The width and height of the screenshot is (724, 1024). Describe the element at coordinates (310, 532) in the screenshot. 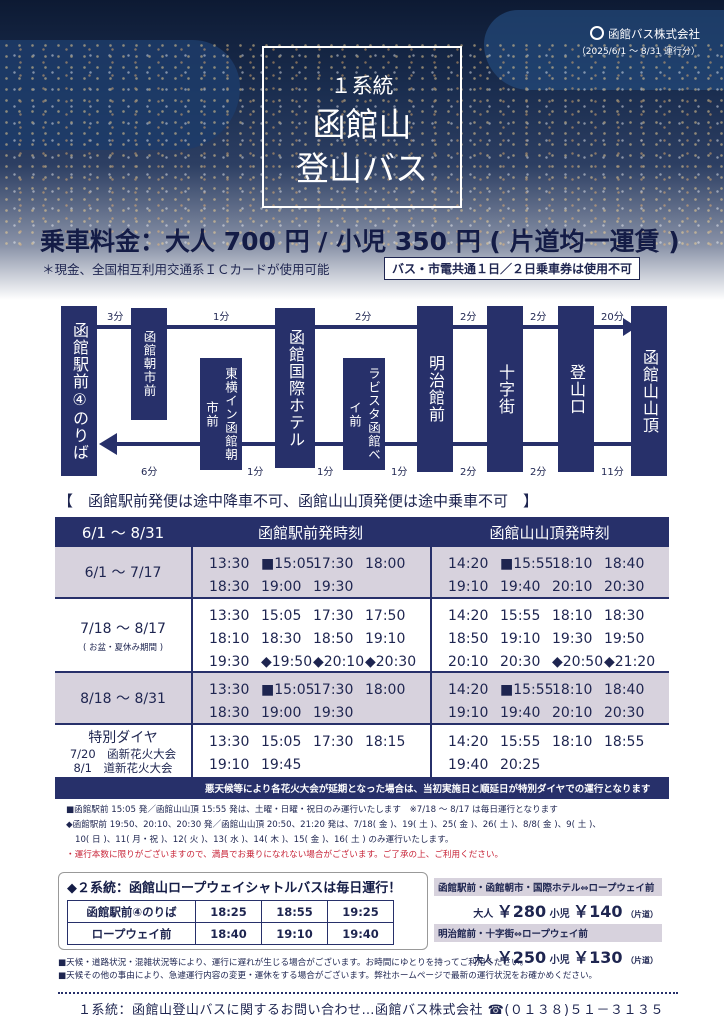

I see `header-station-departures: 函館駅前発時刻` at that location.